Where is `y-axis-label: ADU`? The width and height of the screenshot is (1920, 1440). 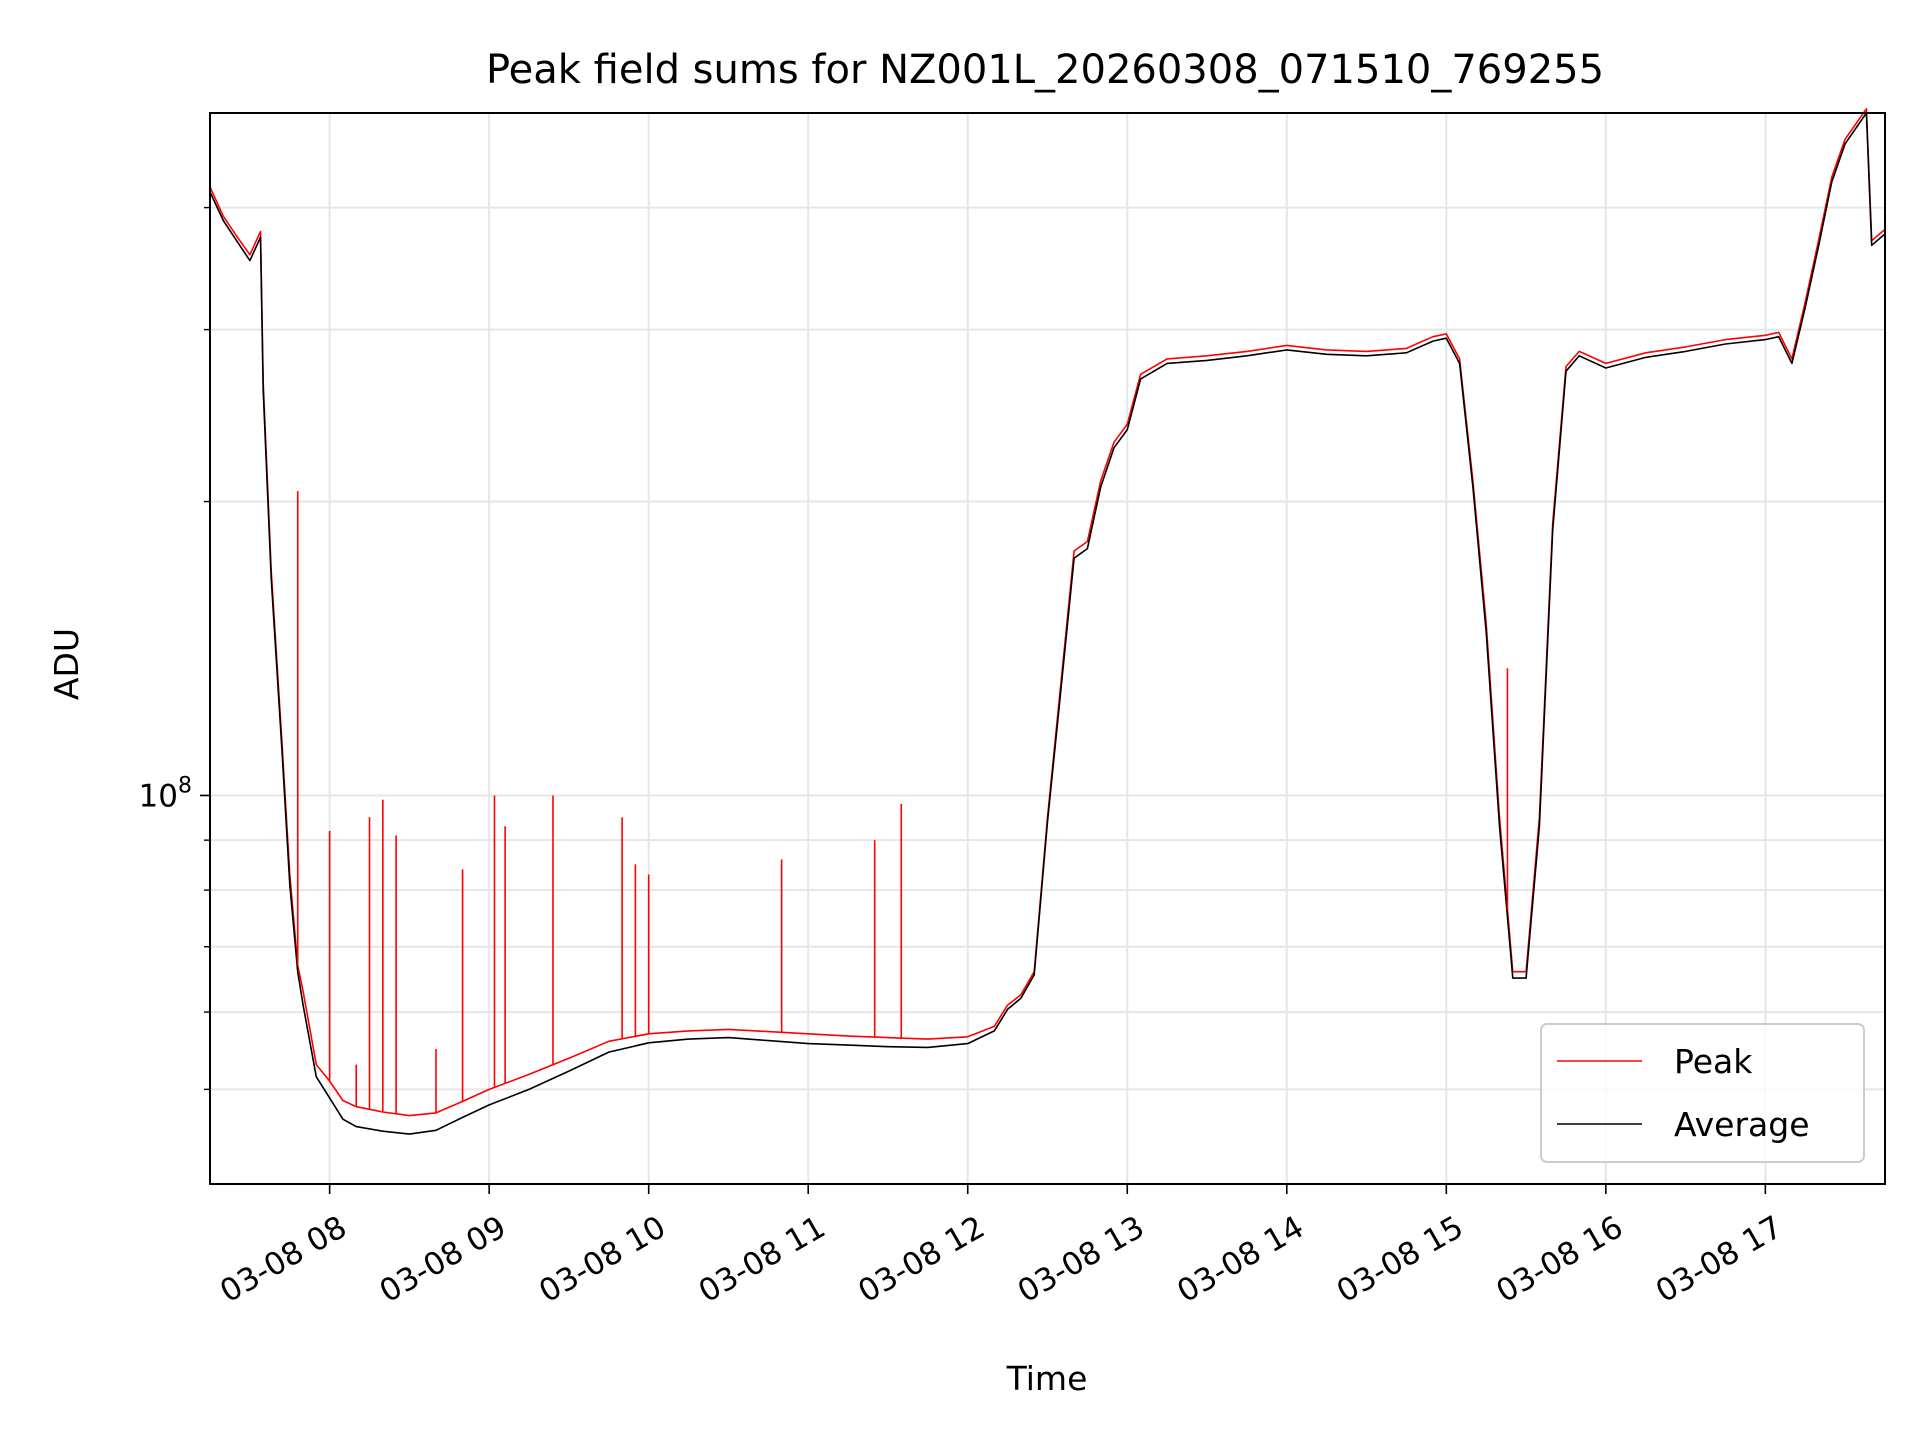 y-axis-label: ADU is located at coordinates (66, 664).